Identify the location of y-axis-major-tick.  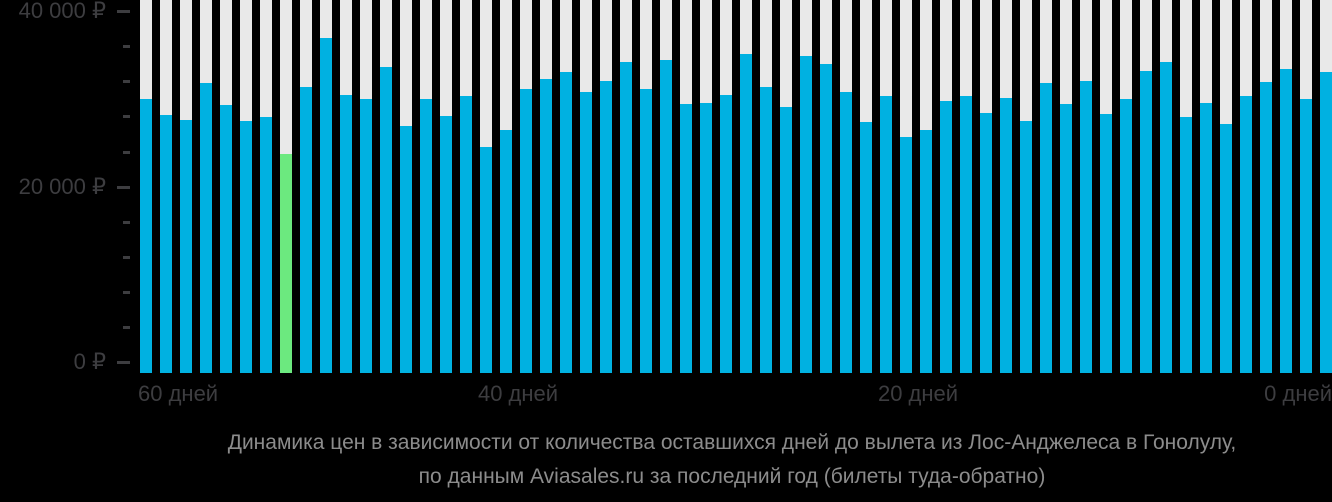
(123, 187).